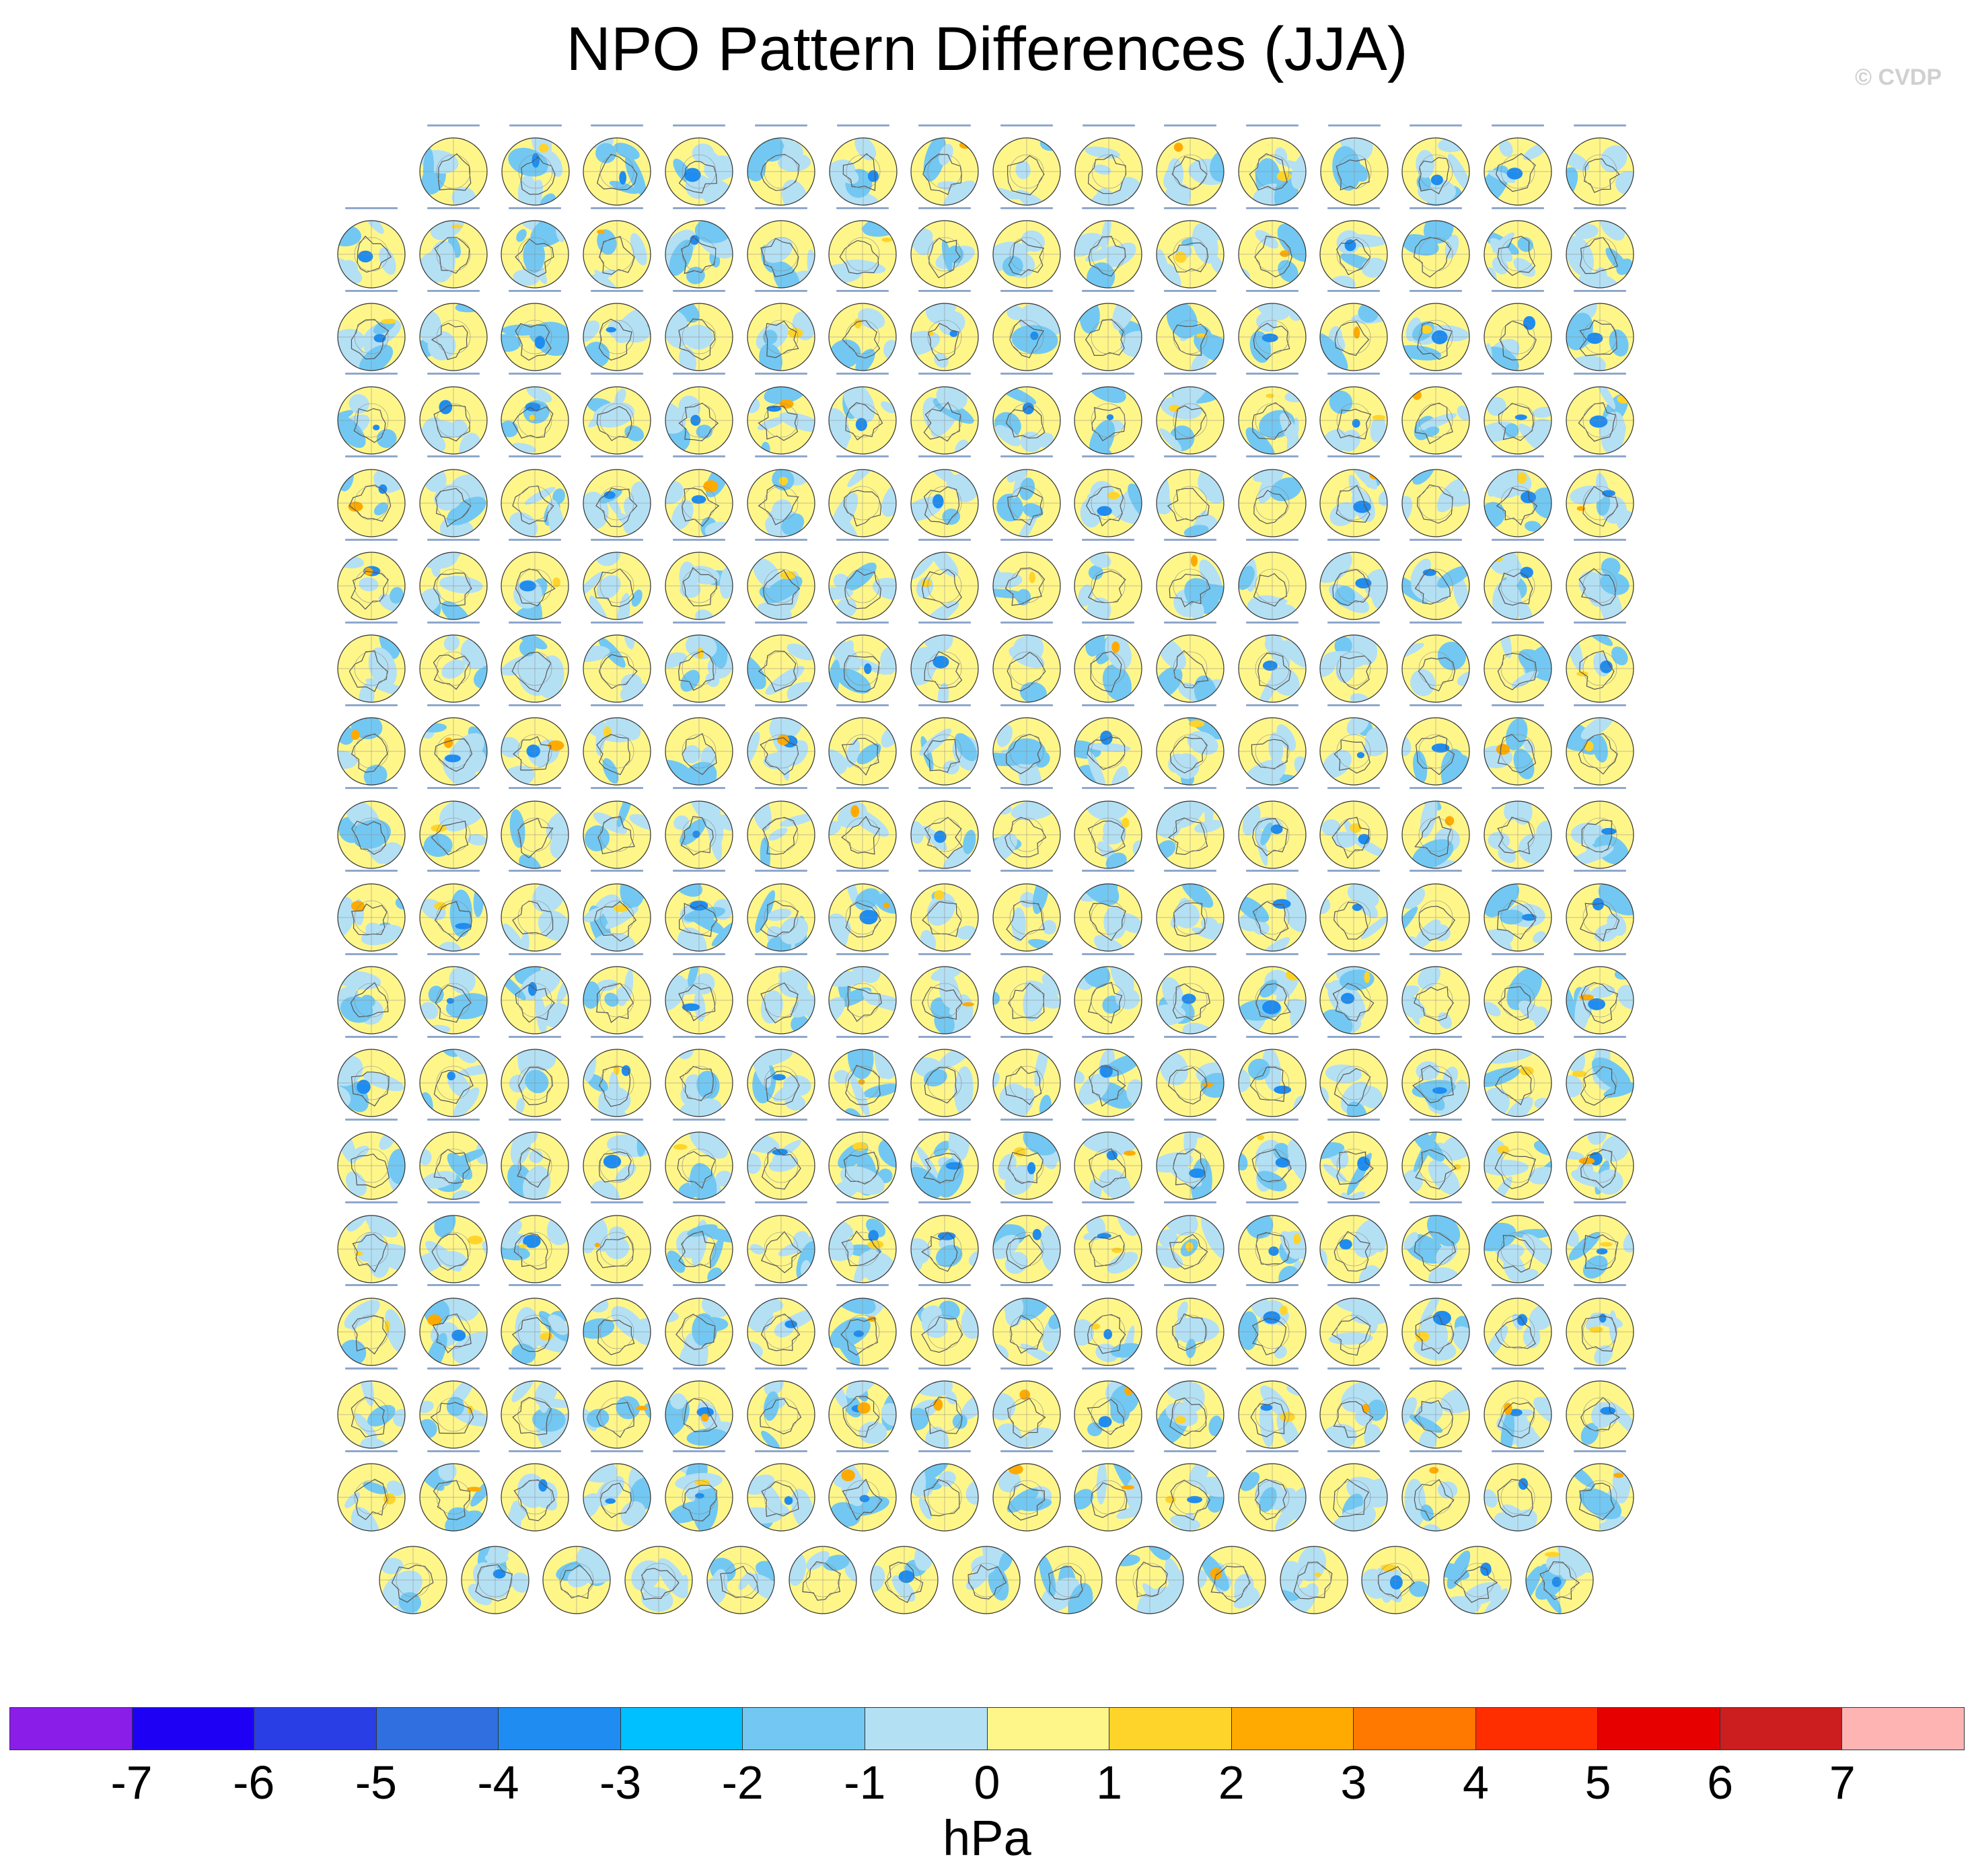 The image size is (1974, 1876). I want to click on colorbar-tick-label: 3, so click(1353, 1783).